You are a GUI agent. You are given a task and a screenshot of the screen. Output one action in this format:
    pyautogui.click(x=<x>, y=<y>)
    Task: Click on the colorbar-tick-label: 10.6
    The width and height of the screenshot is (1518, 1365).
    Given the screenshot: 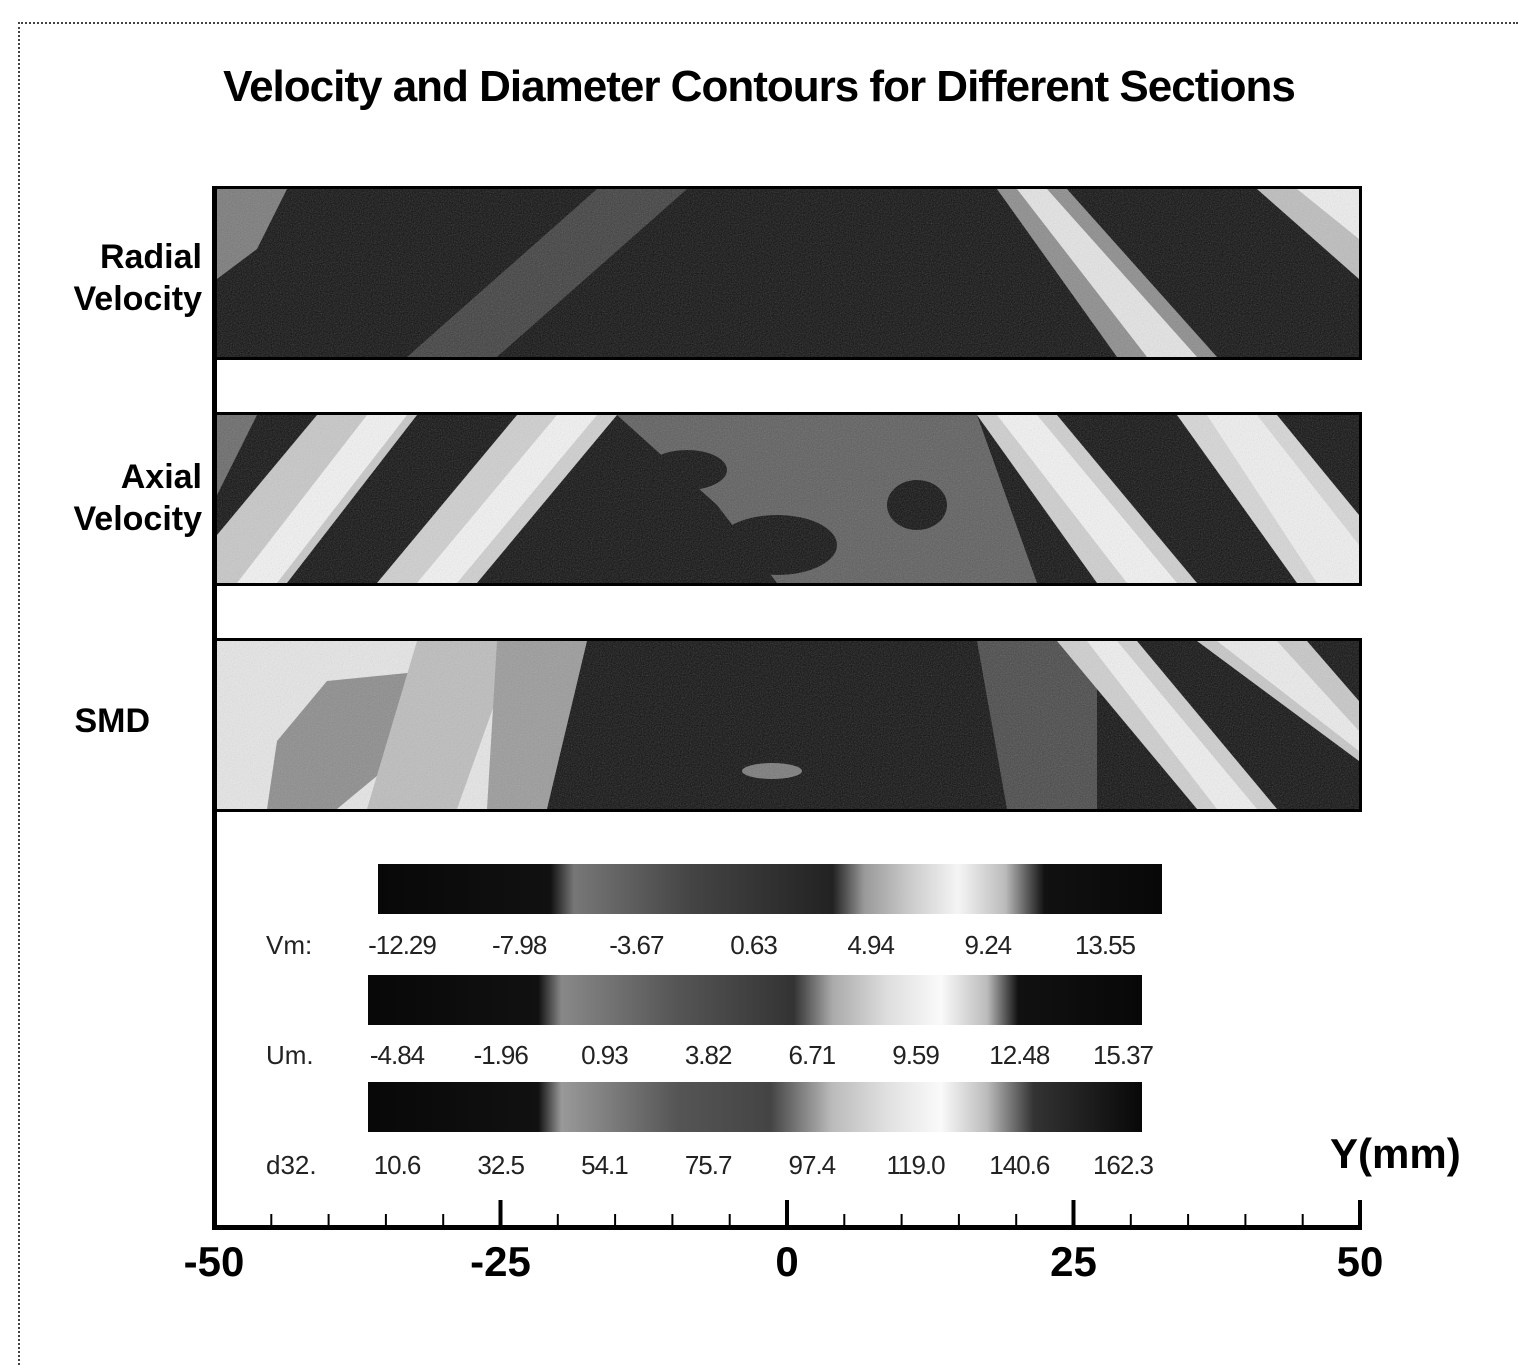 What is the action you would take?
    pyautogui.click(x=397, y=1165)
    